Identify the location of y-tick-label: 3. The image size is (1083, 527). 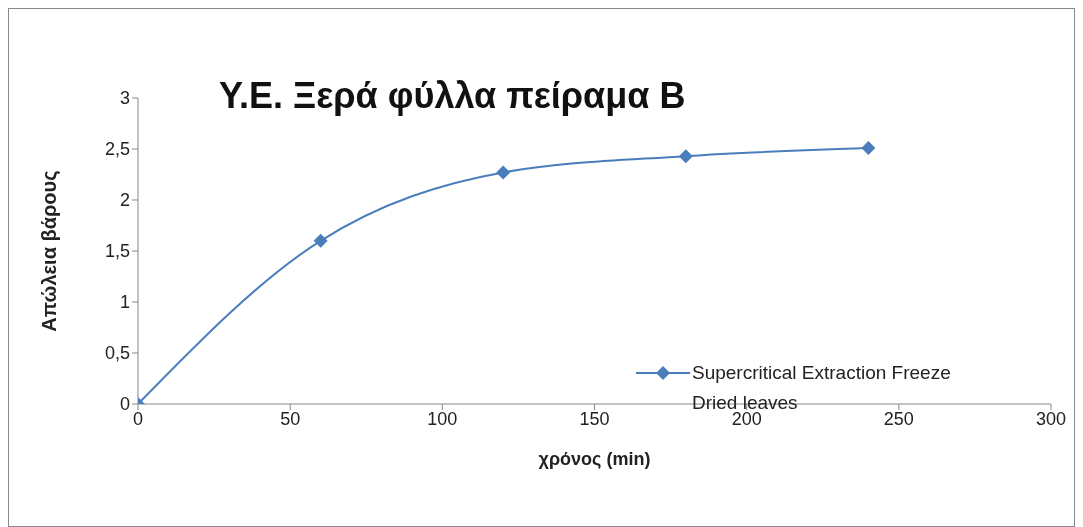
(124, 98).